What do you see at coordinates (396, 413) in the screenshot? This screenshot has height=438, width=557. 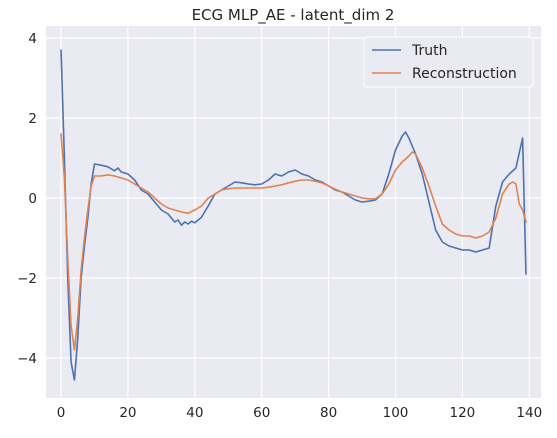 I see `x-tick-label: 100` at bounding box center [396, 413].